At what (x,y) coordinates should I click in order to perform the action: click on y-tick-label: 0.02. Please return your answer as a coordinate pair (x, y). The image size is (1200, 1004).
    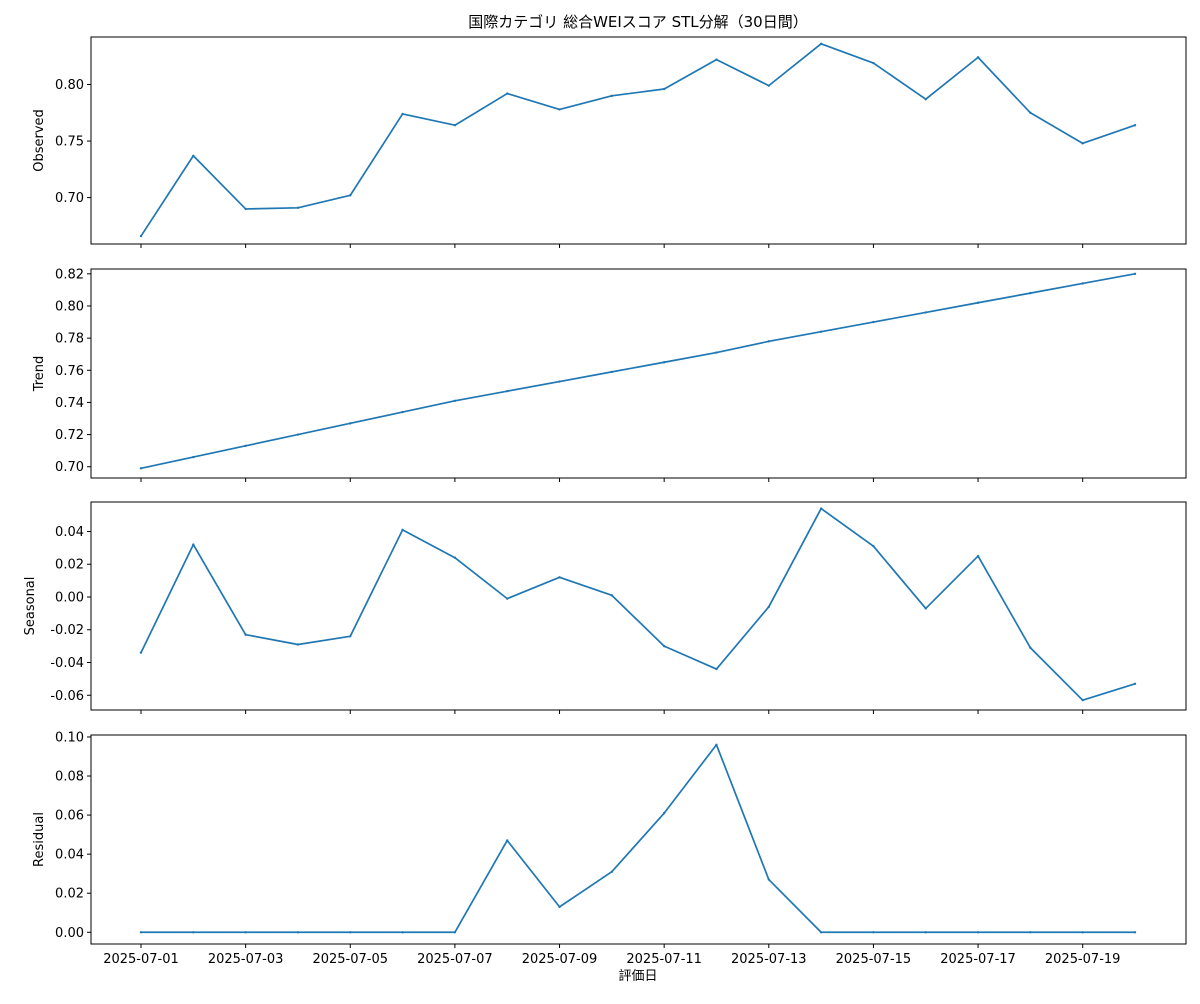
    Looking at the image, I should click on (69, 894).